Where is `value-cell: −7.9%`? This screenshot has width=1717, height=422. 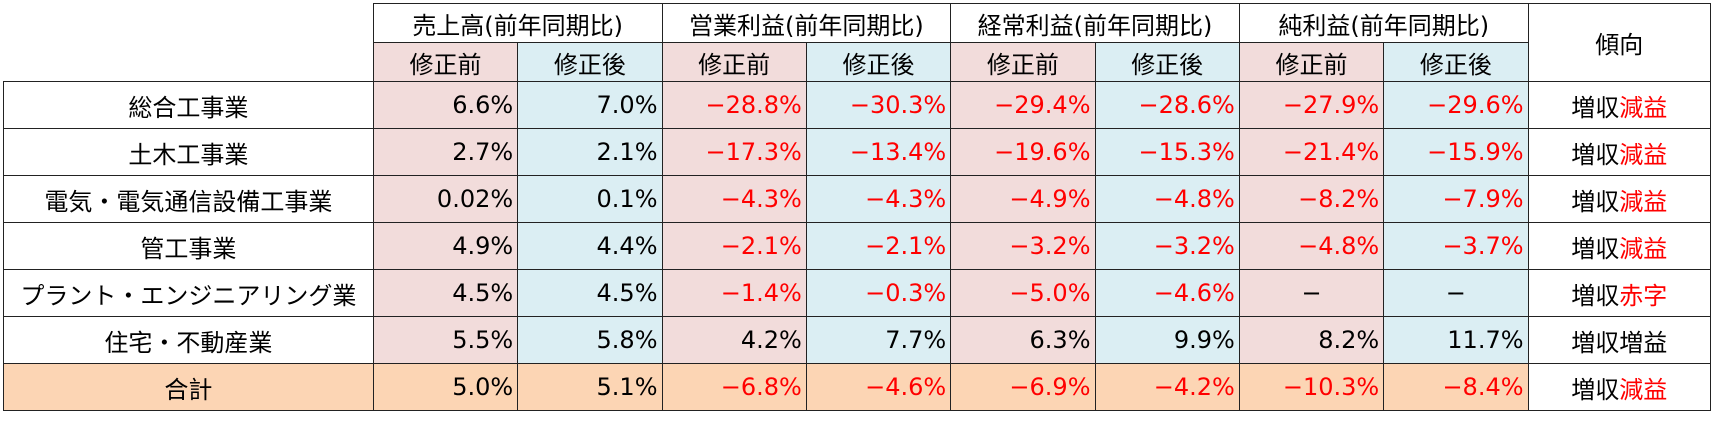 value-cell: −7.9% is located at coordinates (1456, 199).